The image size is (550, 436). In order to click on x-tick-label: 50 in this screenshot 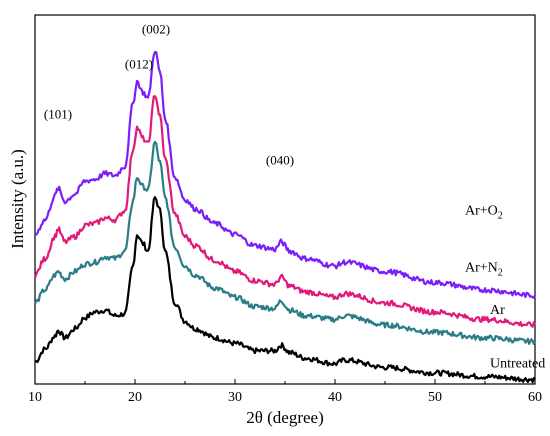, I will do `click(435, 397)`.